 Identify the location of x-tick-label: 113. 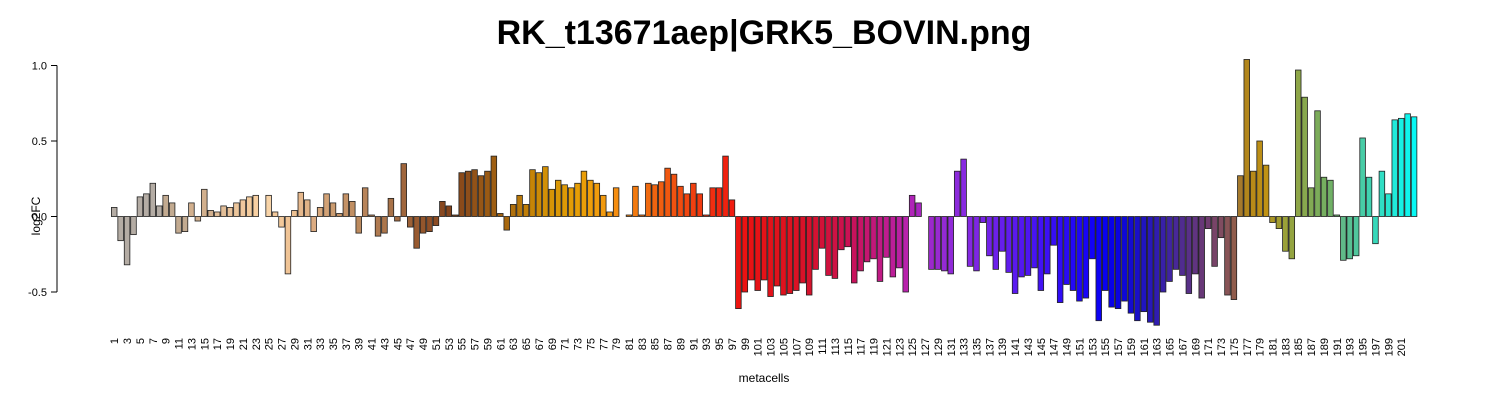
(836, 347).